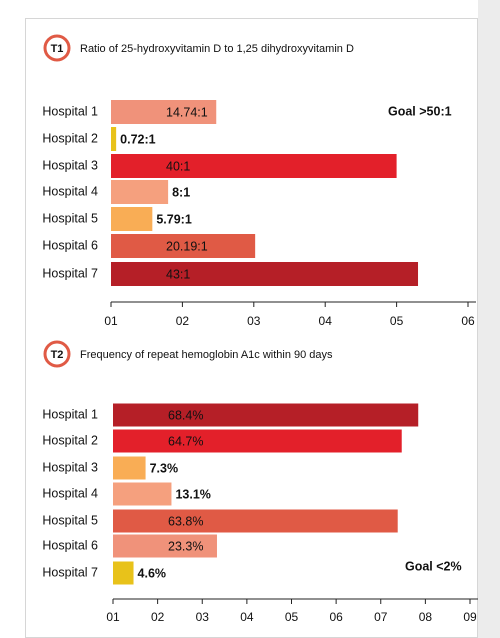 The width and height of the screenshot is (500, 638). What do you see at coordinates (178, 166) in the screenshot?
I see `value-label: 40:1` at bounding box center [178, 166].